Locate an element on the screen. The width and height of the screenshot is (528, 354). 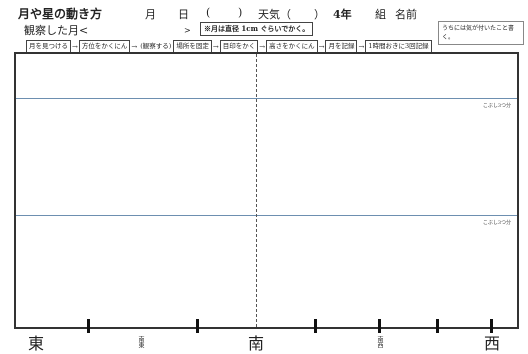
direction-southwest: 南西 is located at coordinates (379, 342).